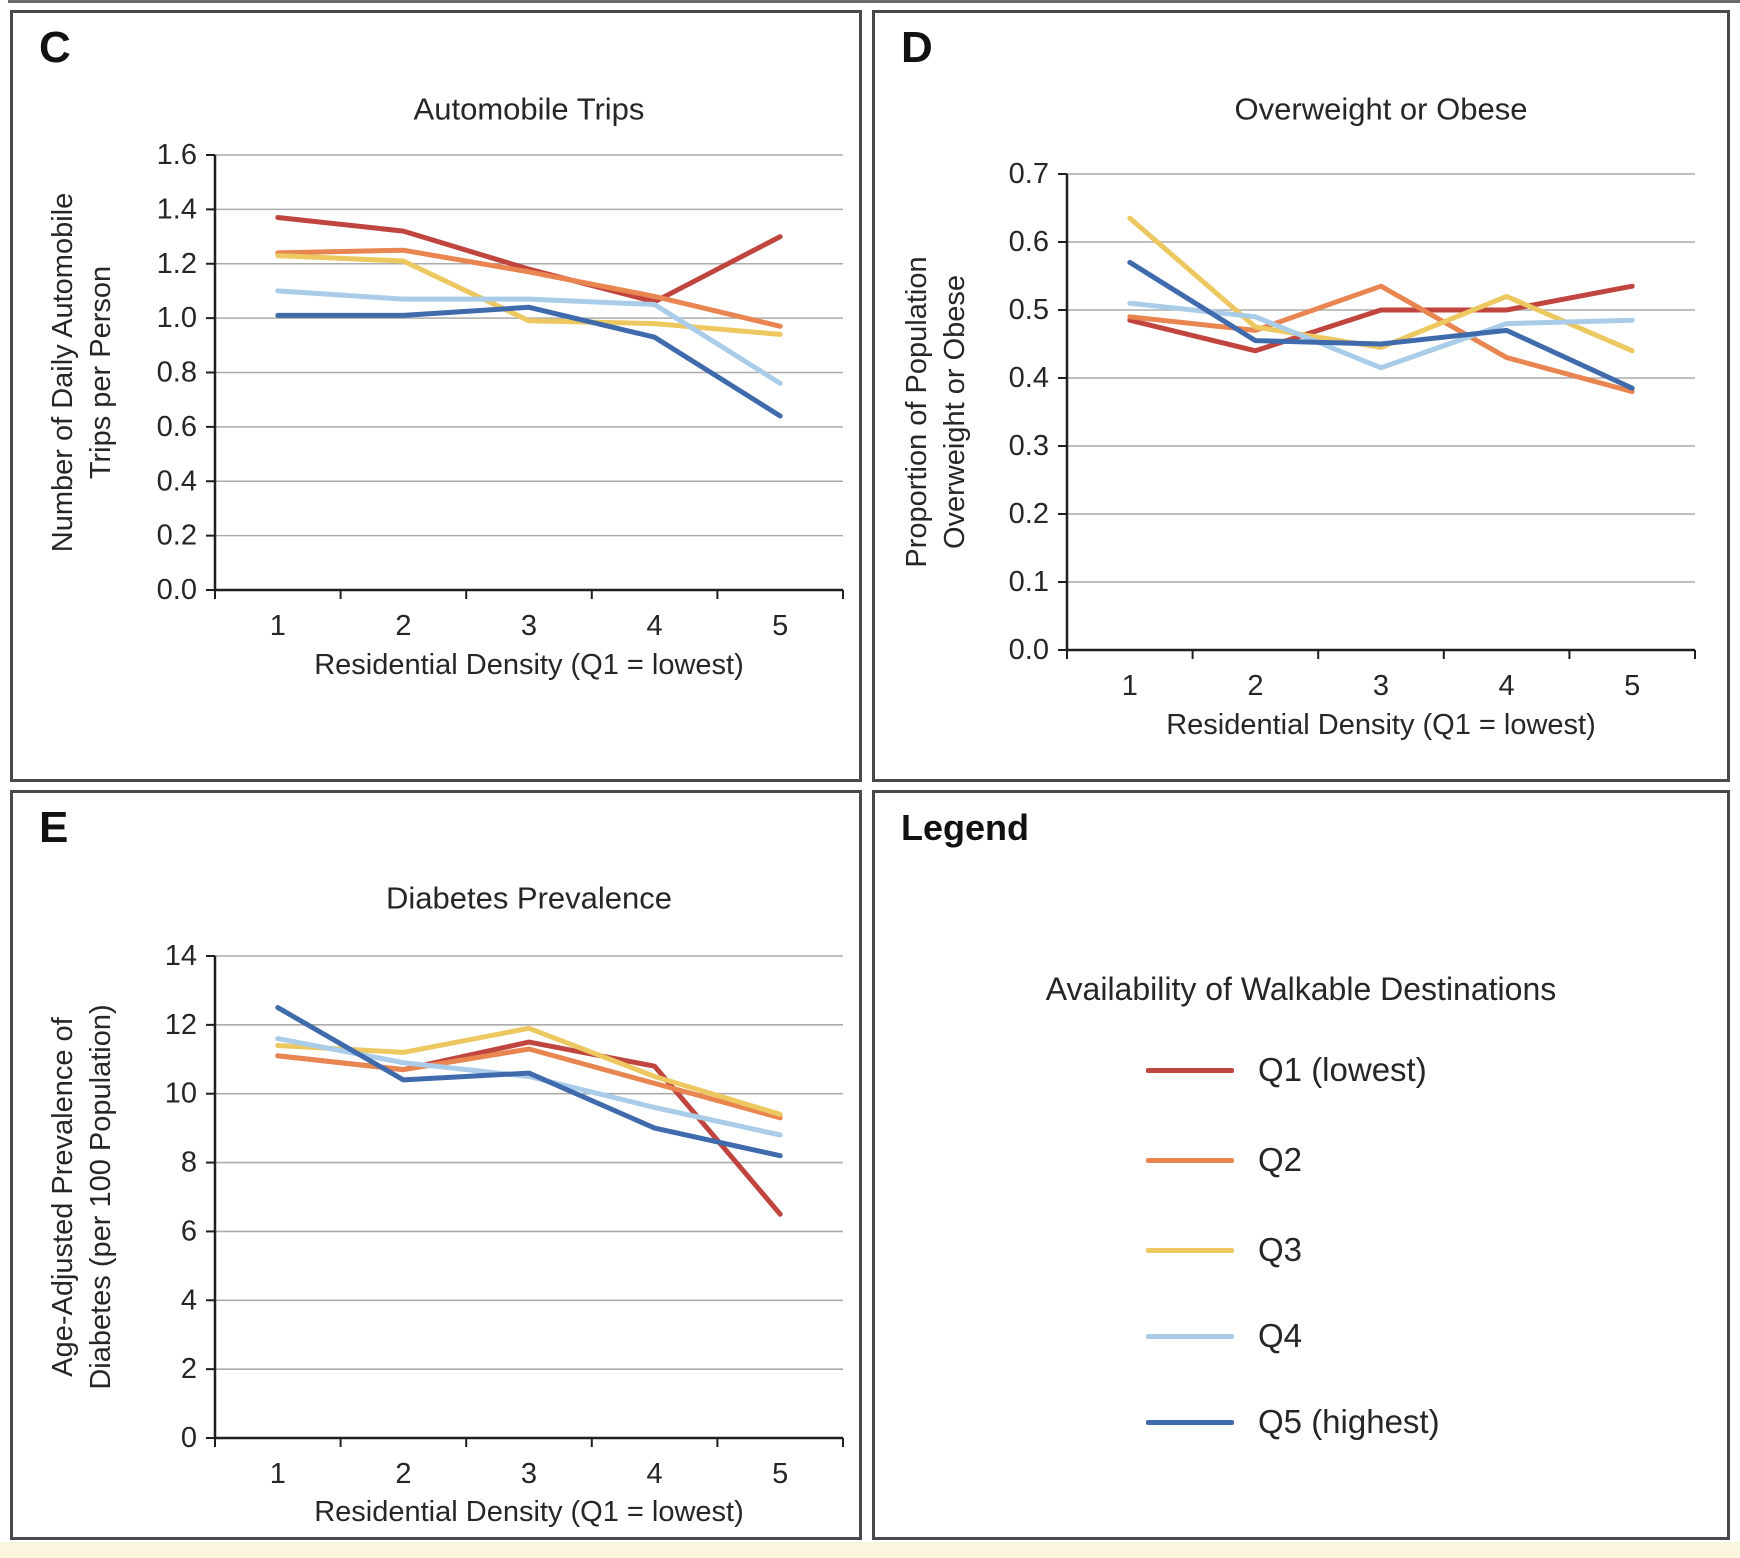  I want to click on y-tick-label: 0.5, so click(1029, 310).